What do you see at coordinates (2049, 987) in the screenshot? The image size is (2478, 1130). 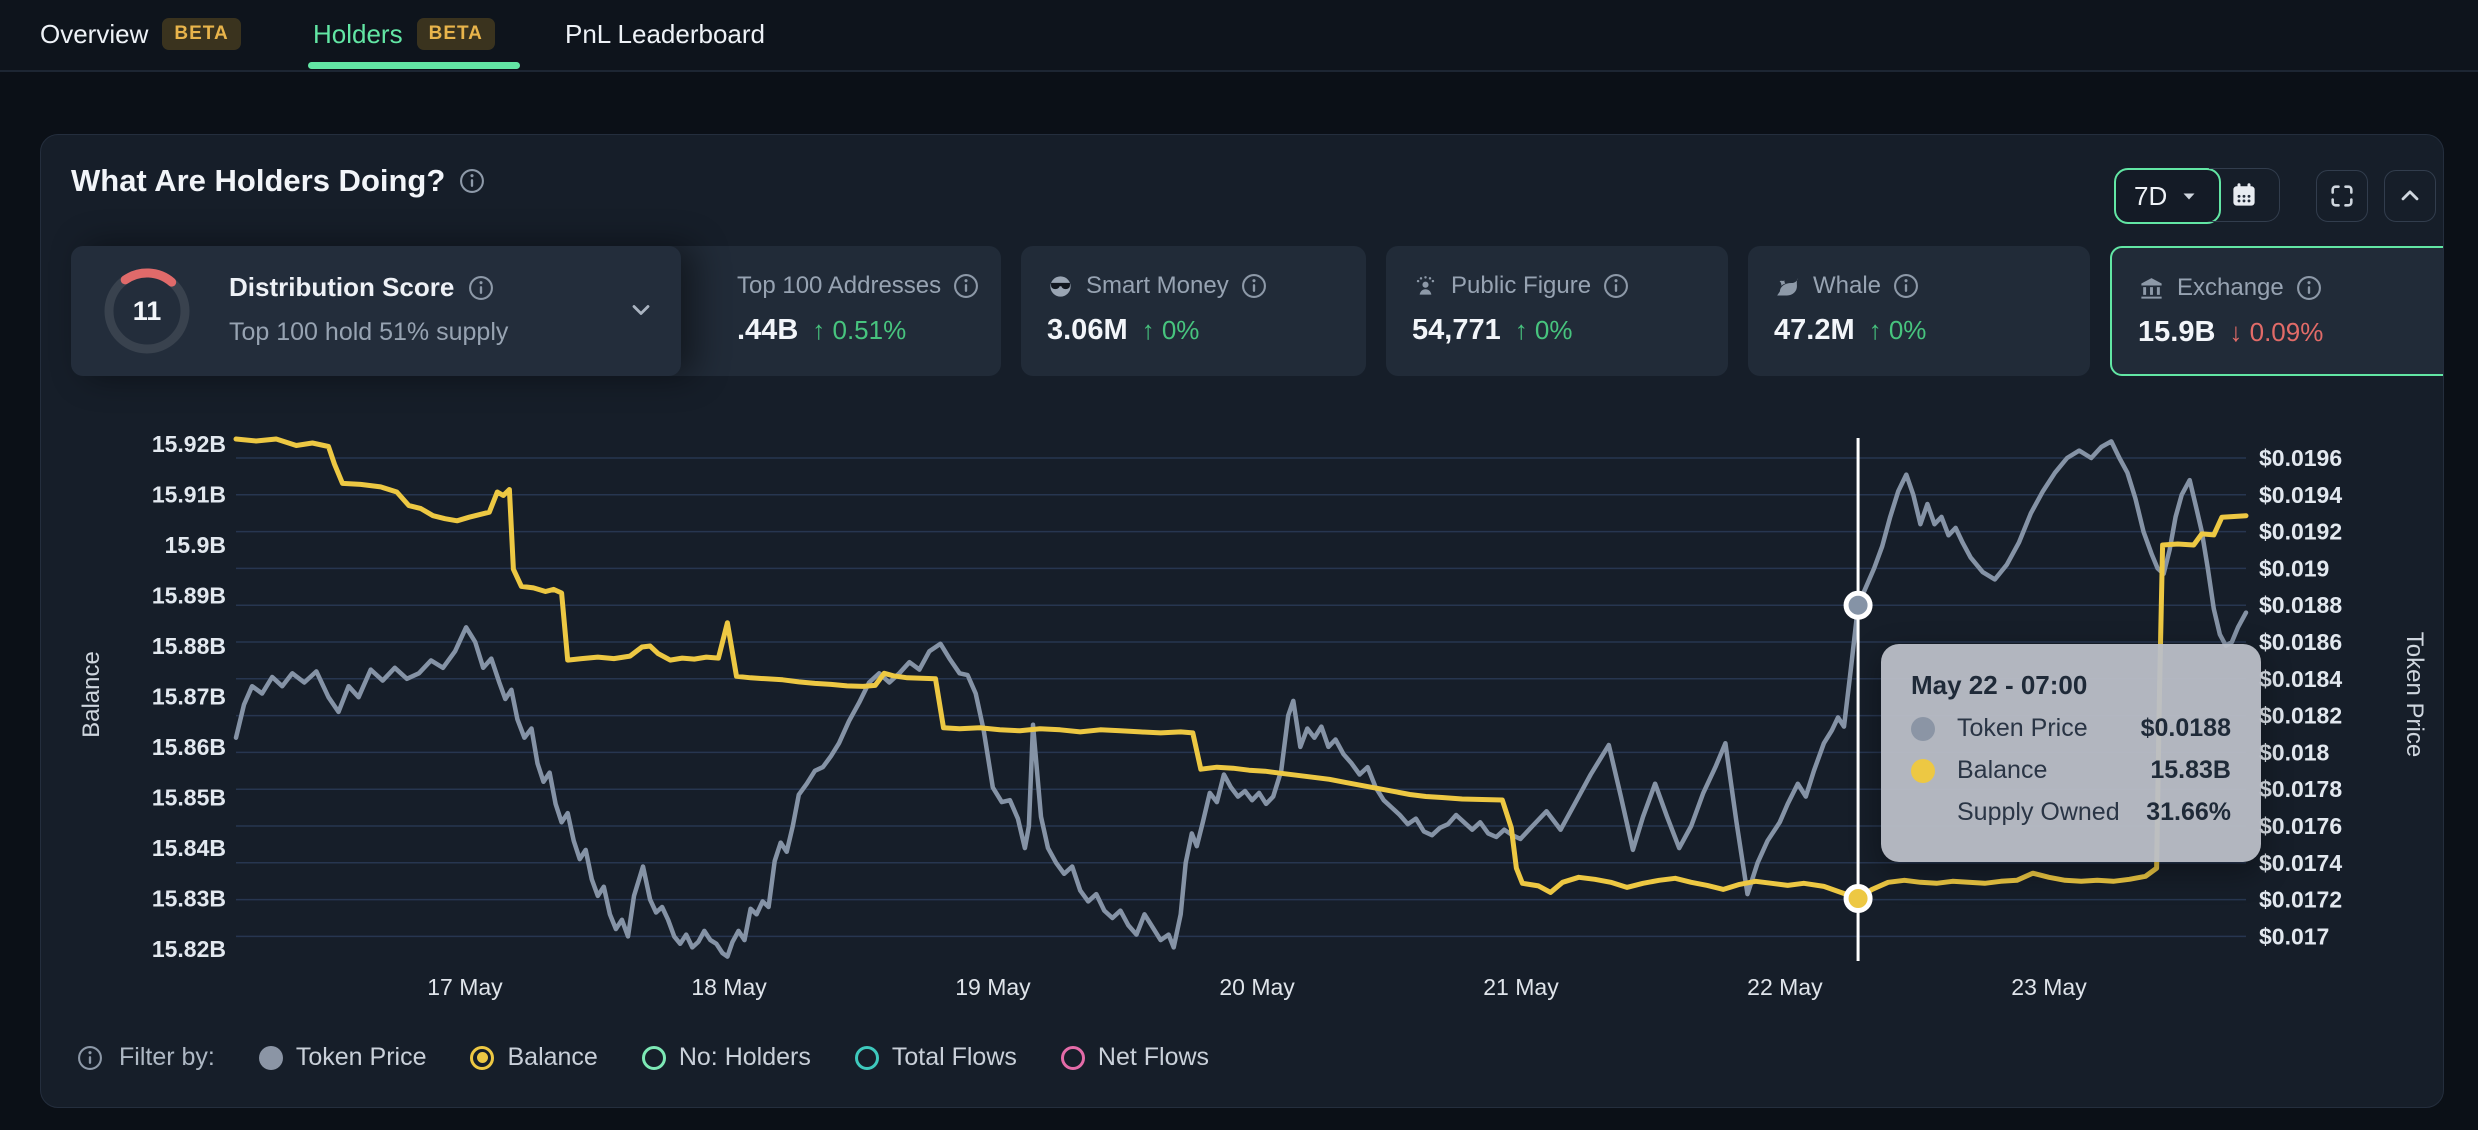 I see `x-tick: 23 May` at bounding box center [2049, 987].